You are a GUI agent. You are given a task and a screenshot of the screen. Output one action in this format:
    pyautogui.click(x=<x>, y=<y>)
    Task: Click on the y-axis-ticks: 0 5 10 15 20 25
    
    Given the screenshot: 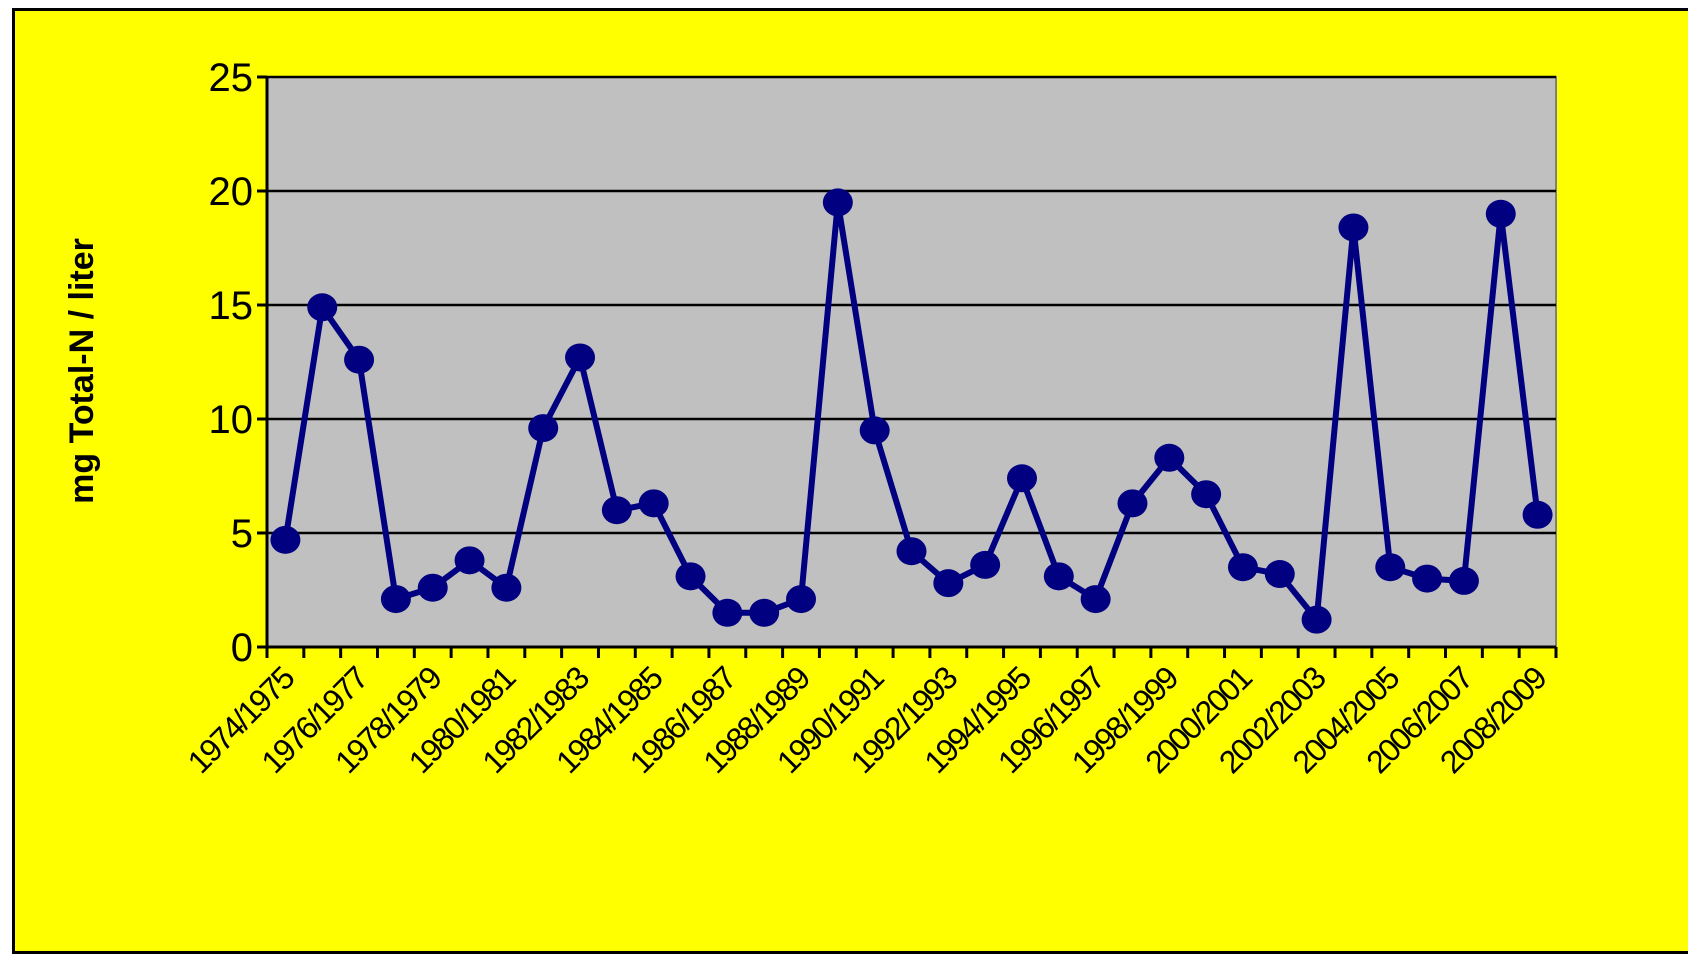 What is the action you would take?
    pyautogui.click(x=238, y=363)
    